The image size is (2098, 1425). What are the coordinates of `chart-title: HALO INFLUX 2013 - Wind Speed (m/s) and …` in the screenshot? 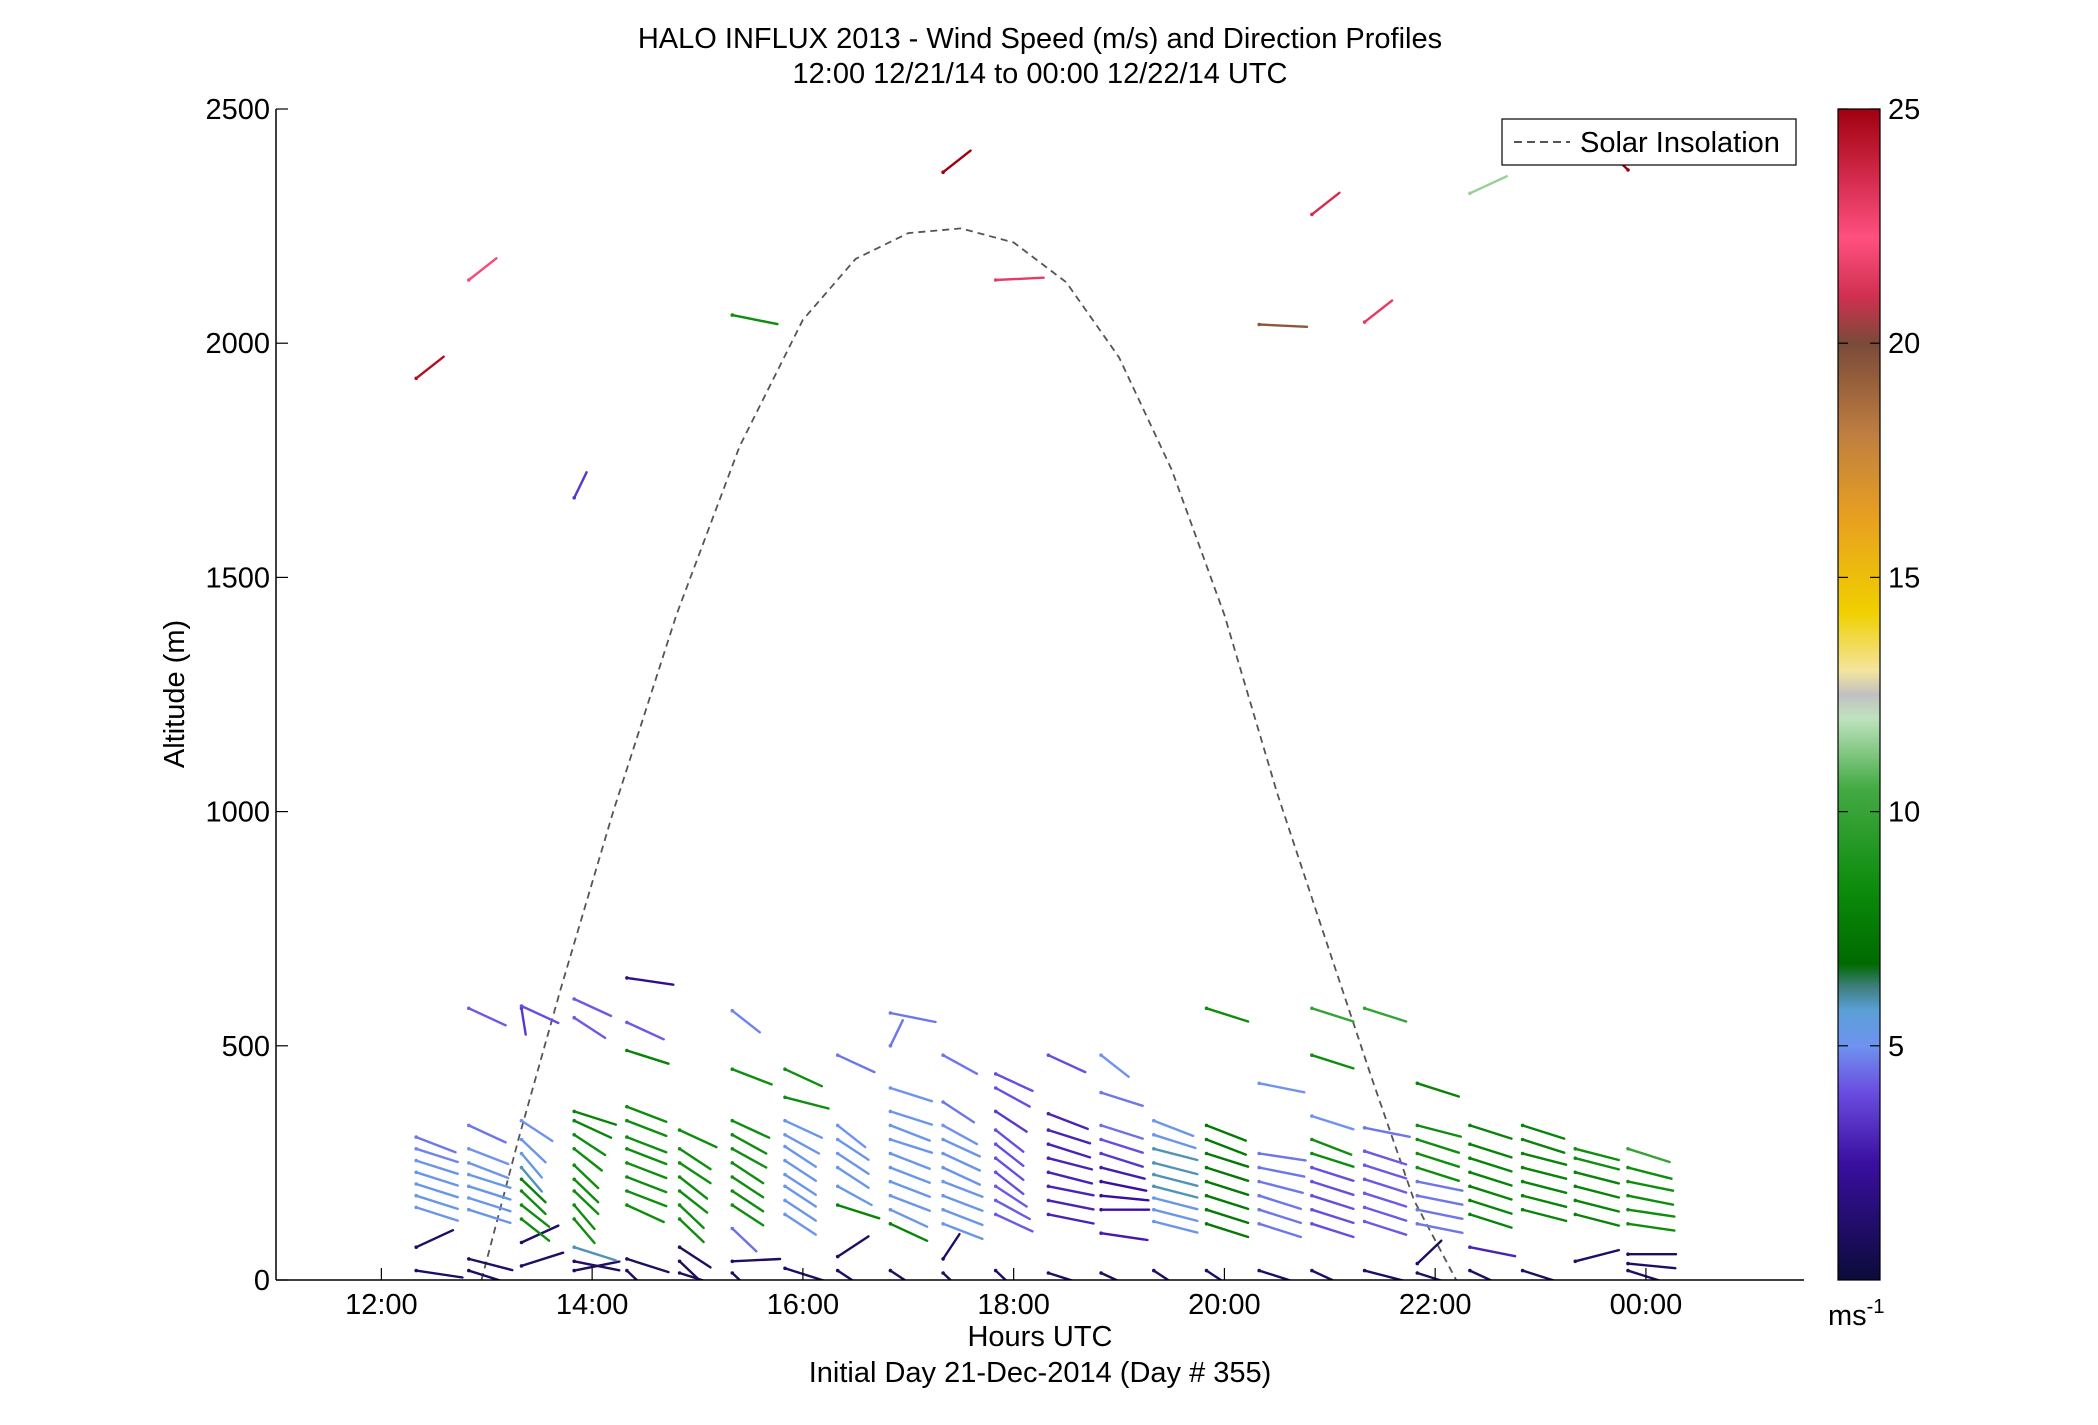 It's located at (1040, 39).